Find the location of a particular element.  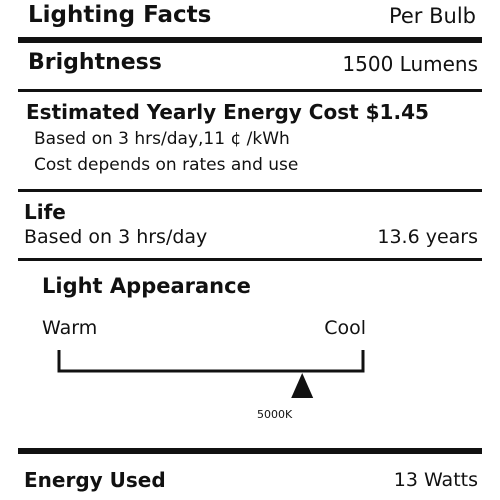

energy-cost-note: Cost depends on rates and use is located at coordinates (166, 165).